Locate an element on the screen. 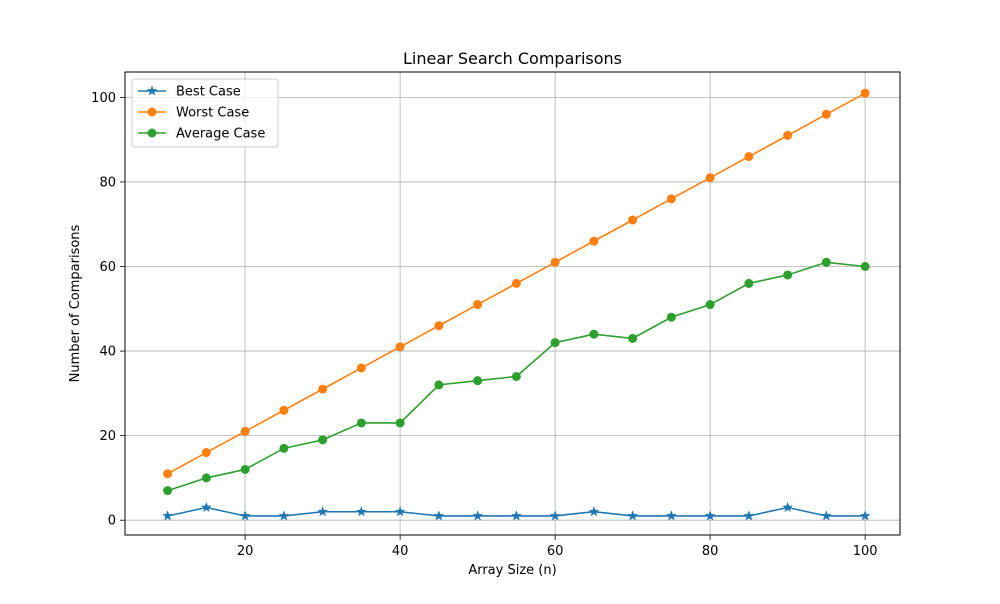 The width and height of the screenshot is (1000, 604). x-tick-label: 100 is located at coordinates (865, 551).